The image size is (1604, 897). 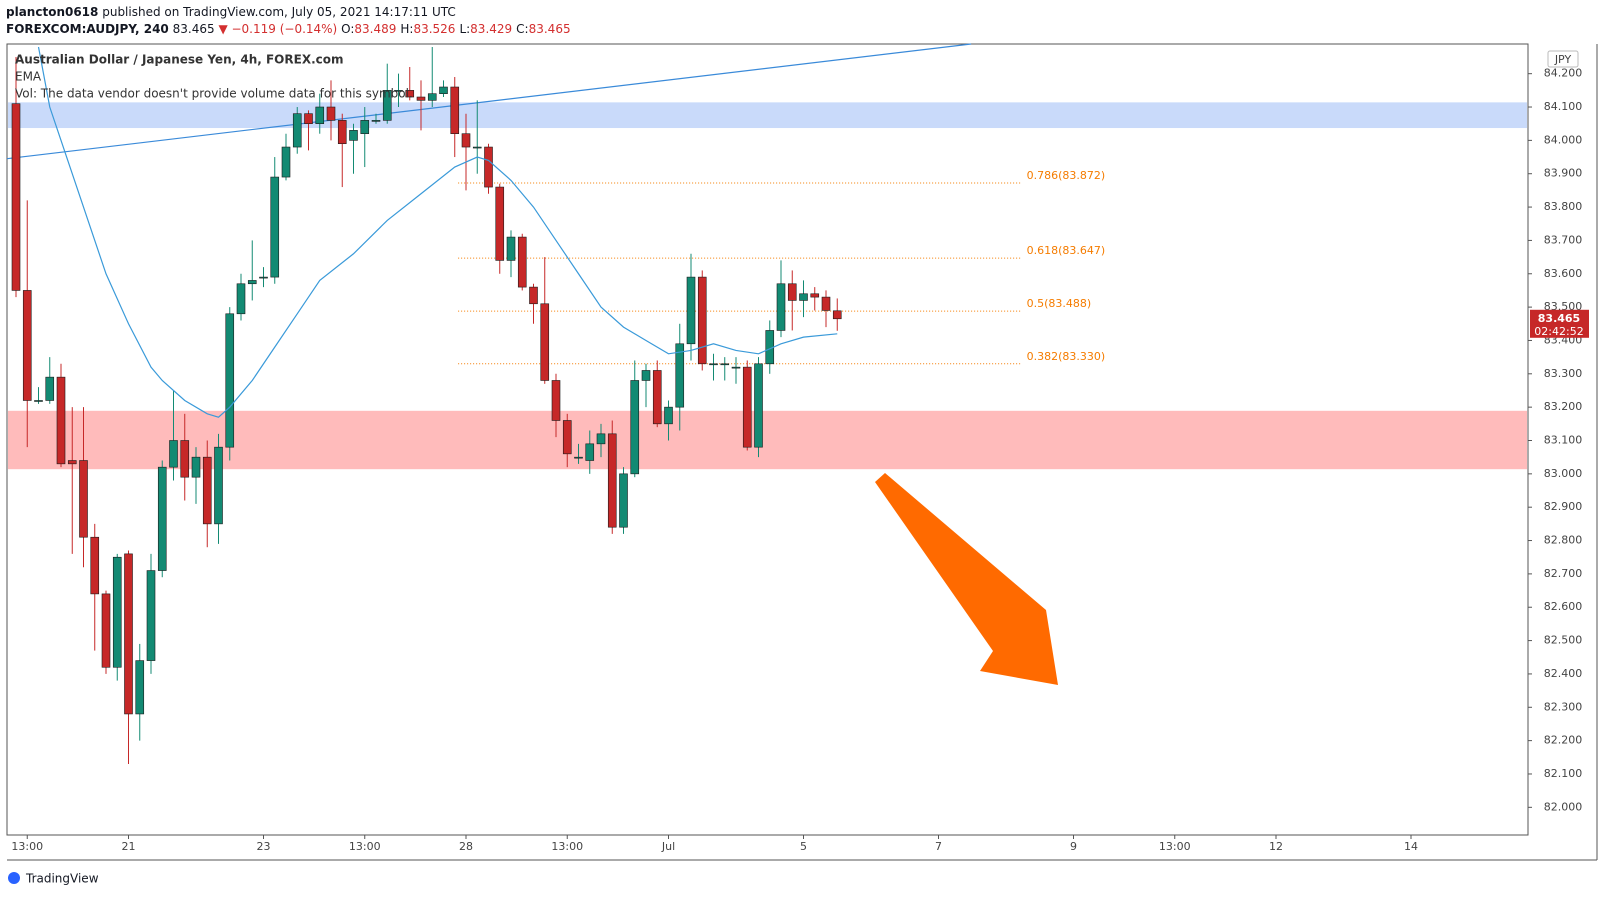 I want to click on ohlc-value: 83.429, so click(x=491, y=29).